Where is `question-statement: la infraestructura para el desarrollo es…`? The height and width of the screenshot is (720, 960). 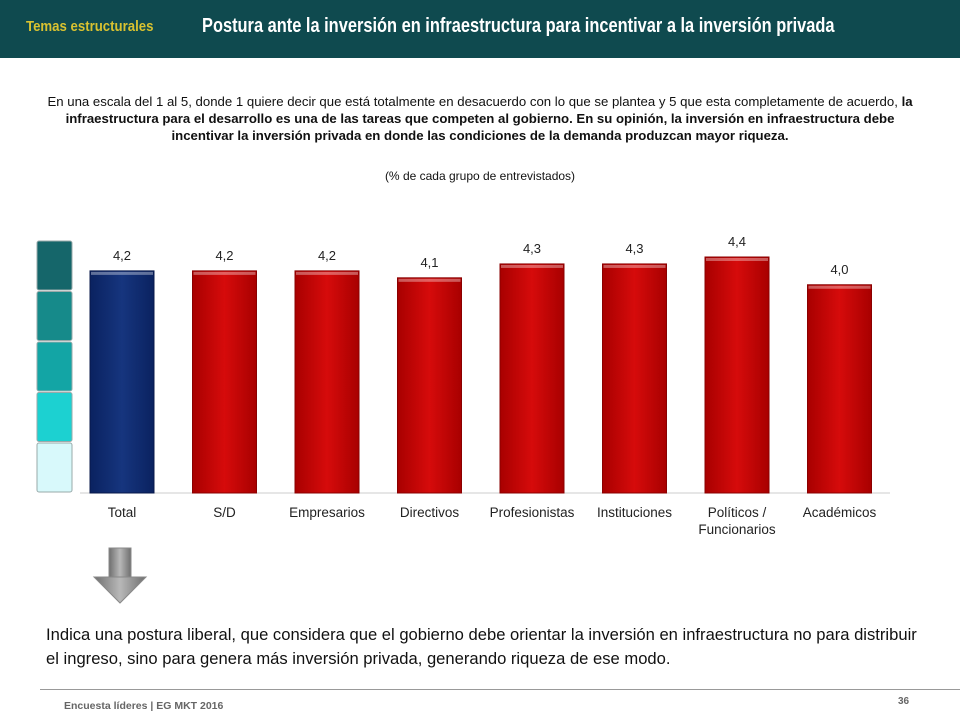 question-statement: la infraestructura para el desarrollo es… is located at coordinates (489, 118).